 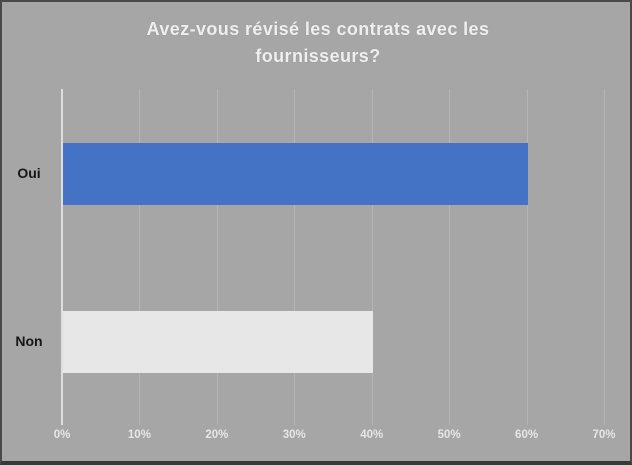 What do you see at coordinates (449, 435) in the screenshot?
I see `x-tick-label: 50%` at bounding box center [449, 435].